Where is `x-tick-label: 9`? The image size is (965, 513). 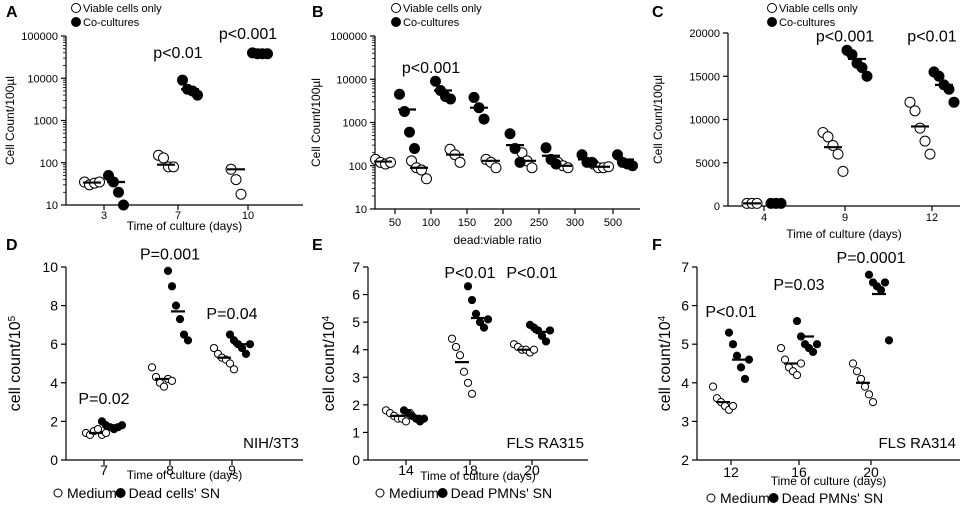
x-tick-label: 9 is located at coordinates (845, 218).